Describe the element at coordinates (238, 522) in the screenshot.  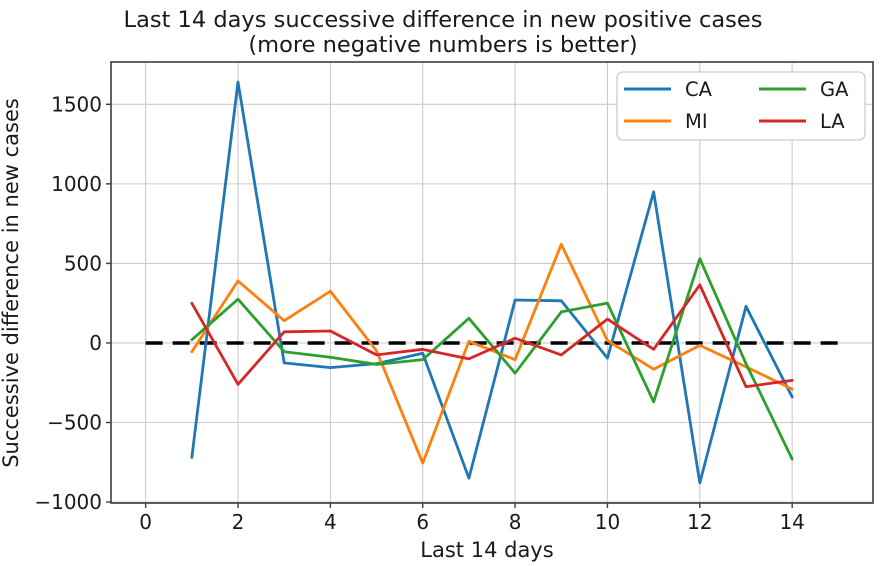
I see `x-tick-label: 2` at that location.